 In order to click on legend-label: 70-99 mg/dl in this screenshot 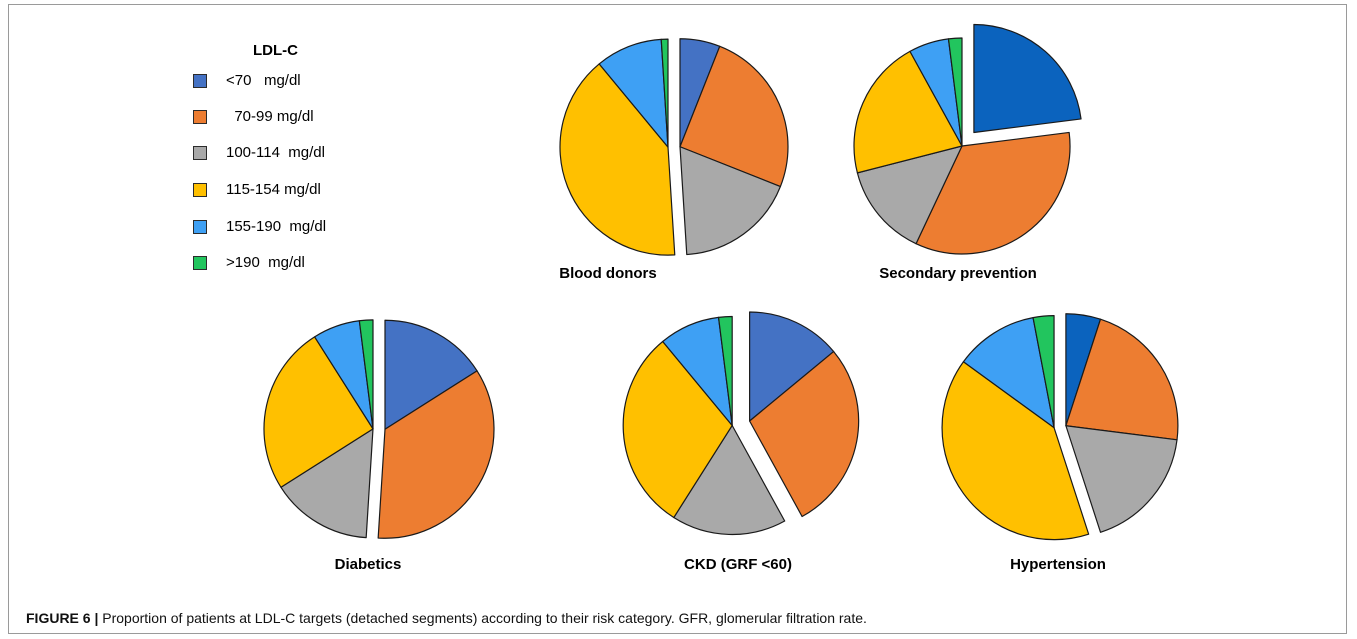, I will do `click(270, 116)`.